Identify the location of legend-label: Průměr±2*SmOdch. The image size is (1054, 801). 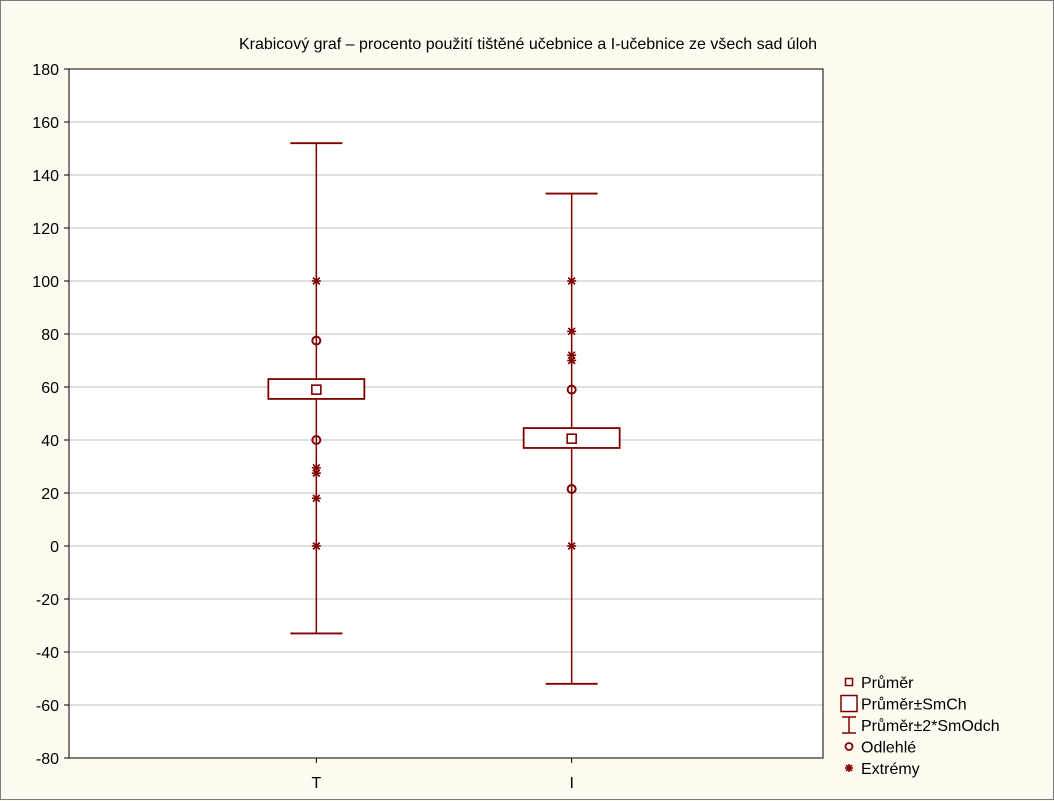
(930, 726).